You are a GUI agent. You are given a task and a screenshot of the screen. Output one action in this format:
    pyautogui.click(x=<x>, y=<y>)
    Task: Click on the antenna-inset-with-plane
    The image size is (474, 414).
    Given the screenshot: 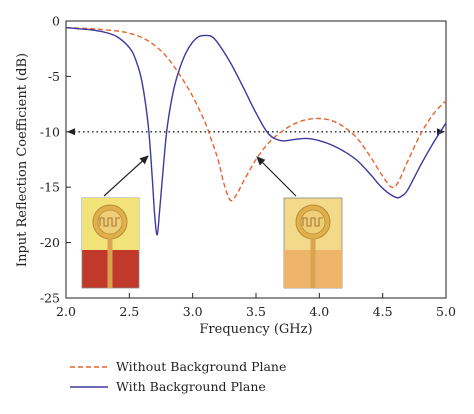 What is the action you would take?
    pyautogui.click(x=313, y=243)
    